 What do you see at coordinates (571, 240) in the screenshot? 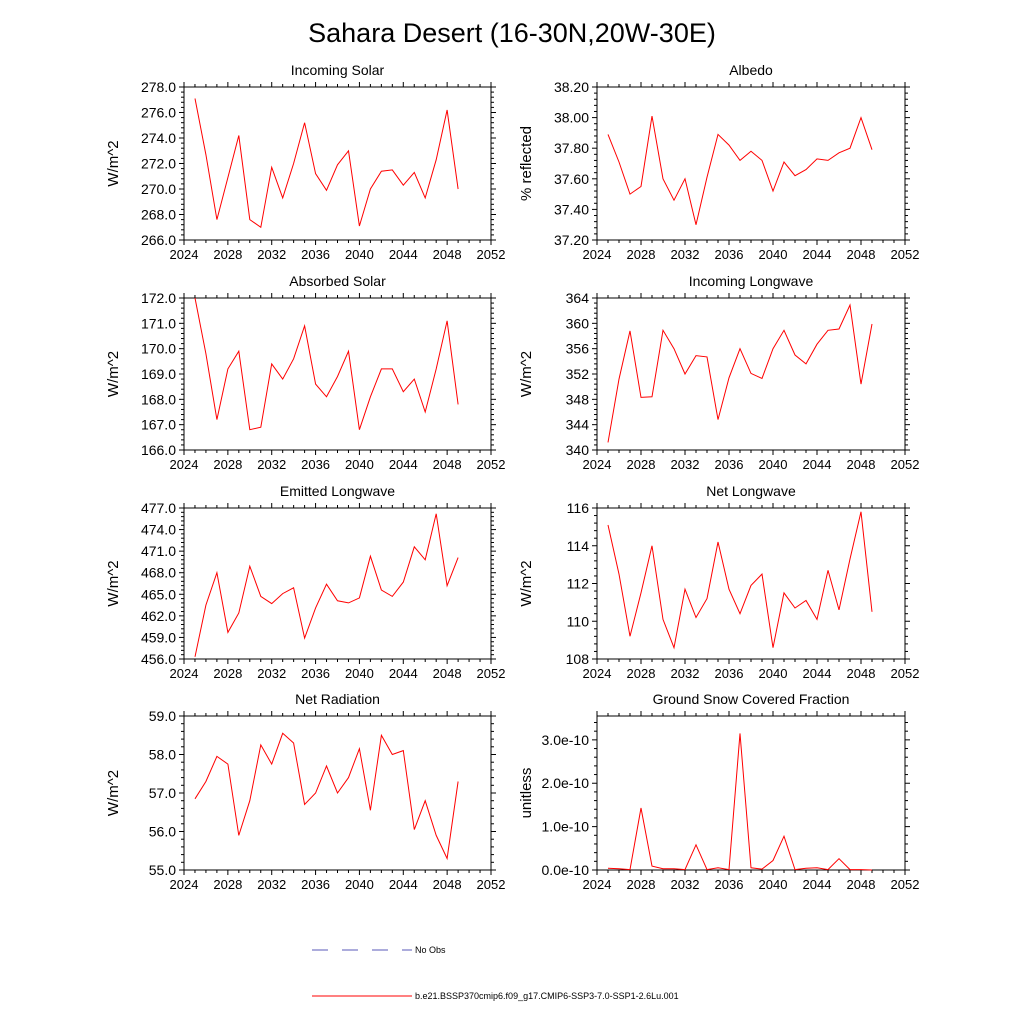
I see `albedo-ytick-label: 37.20` at bounding box center [571, 240].